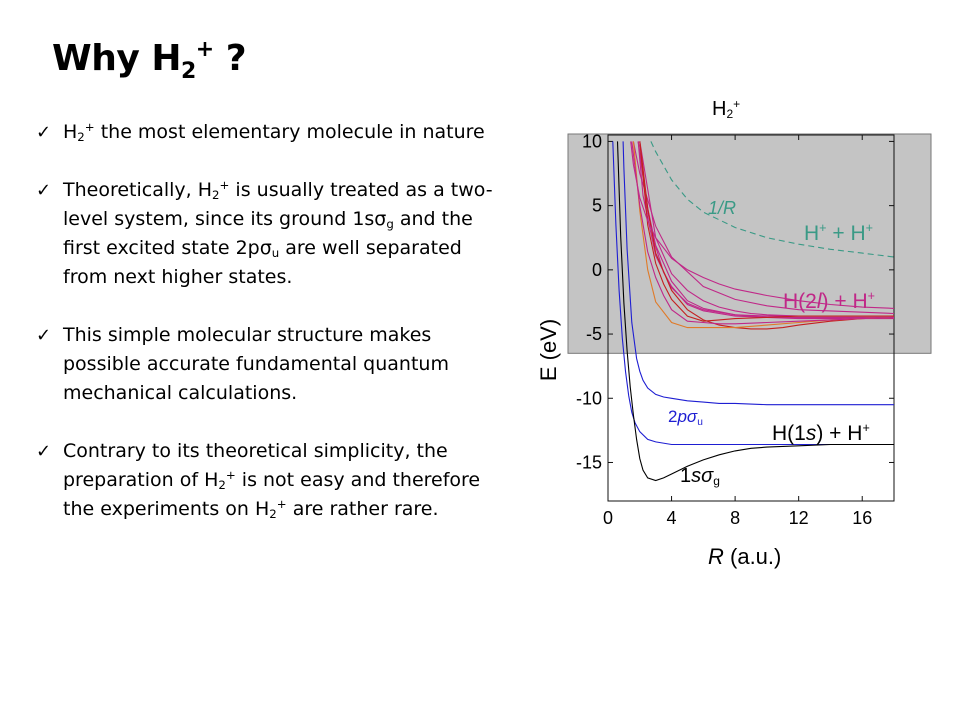 The height and width of the screenshot is (720, 960). Describe the element at coordinates (672, 518) in the screenshot. I see `x-tick-label: 4` at that location.